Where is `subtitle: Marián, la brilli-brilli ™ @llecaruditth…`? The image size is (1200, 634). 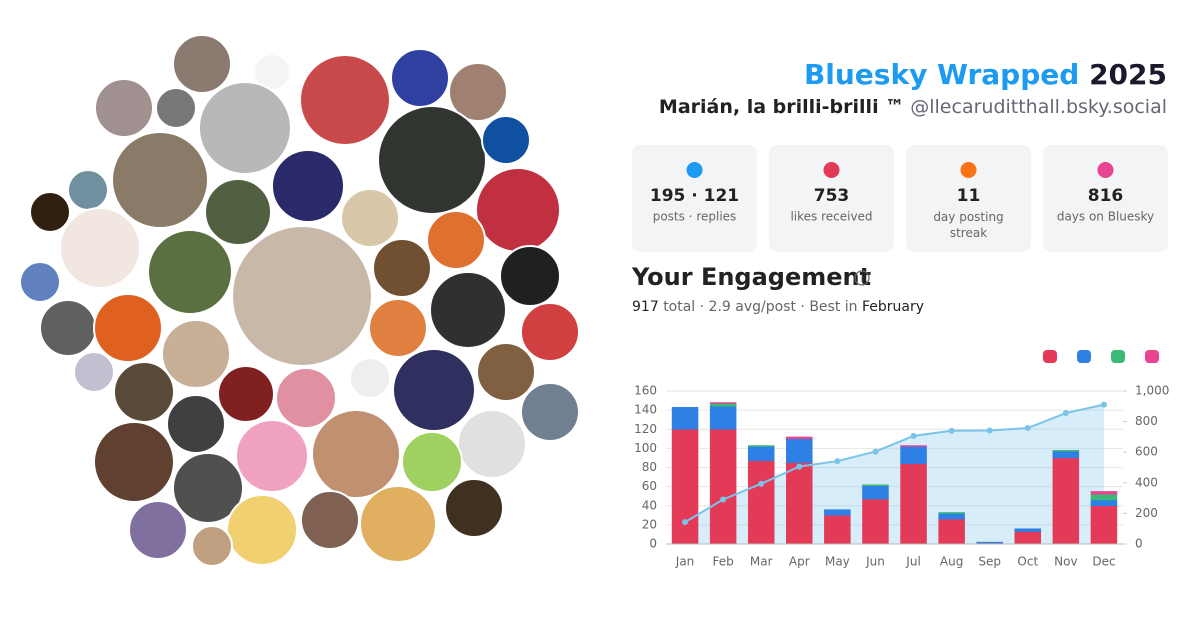
subtitle: Marián, la brilli-brilli ™ @llecaruditth… is located at coordinates (913, 107).